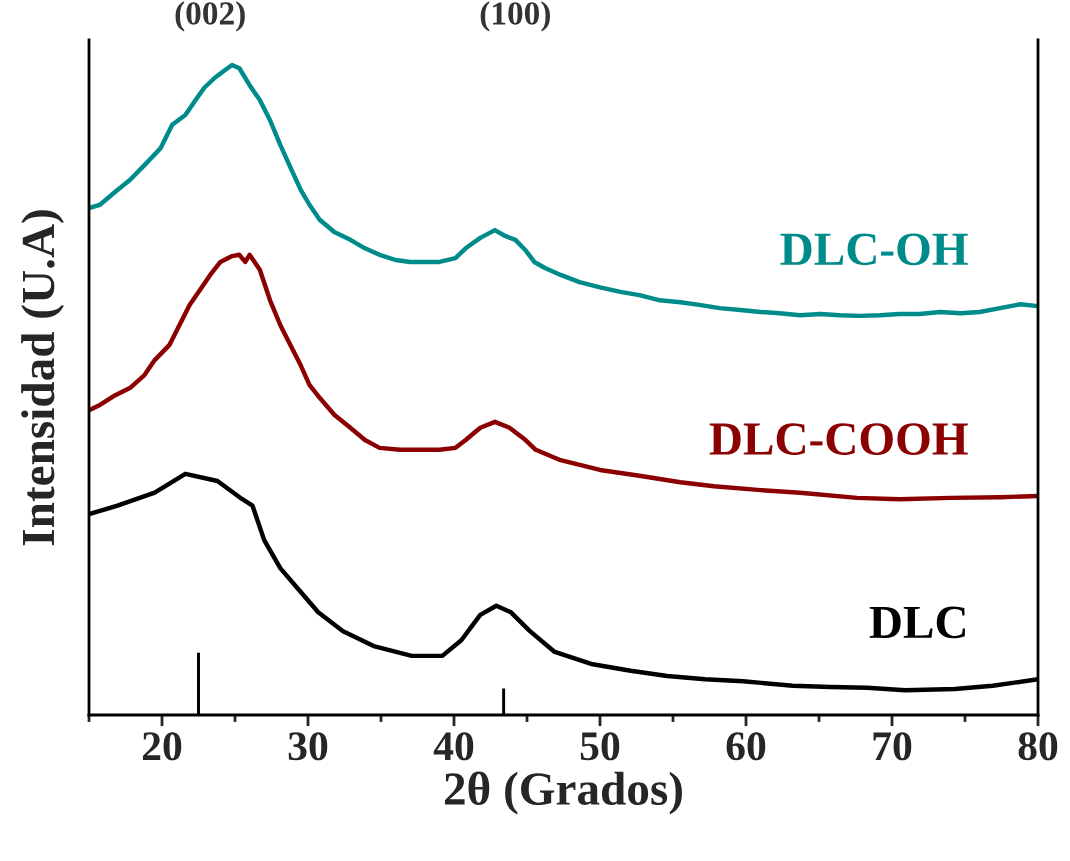  Describe the element at coordinates (162, 746) in the screenshot. I see `x-tick-label: 20` at that location.